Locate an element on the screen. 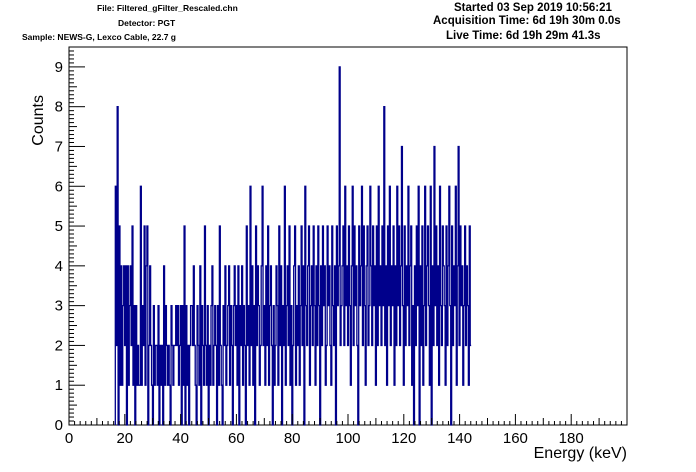  y-tick-label: 5 is located at coordinates (59, 226).